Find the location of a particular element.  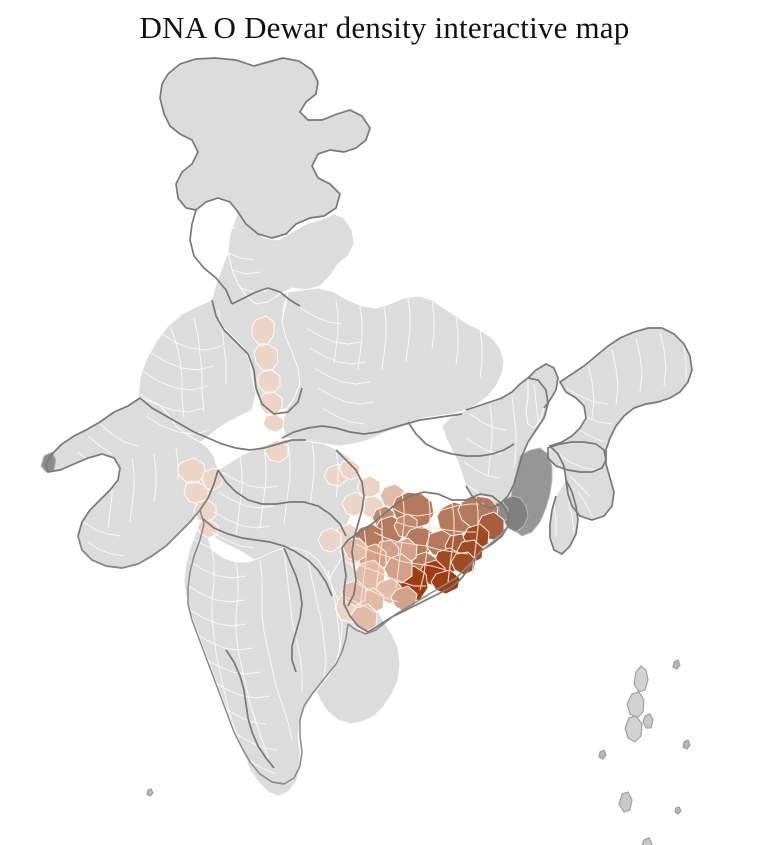

district-grid-northeast is located at coordinates (620, 434).